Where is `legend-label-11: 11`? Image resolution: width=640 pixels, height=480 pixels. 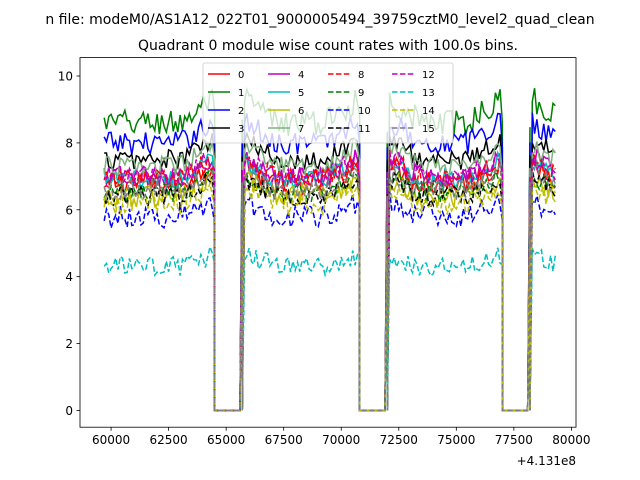 legend-label-11: 11 is located at coordinates (364, 129).